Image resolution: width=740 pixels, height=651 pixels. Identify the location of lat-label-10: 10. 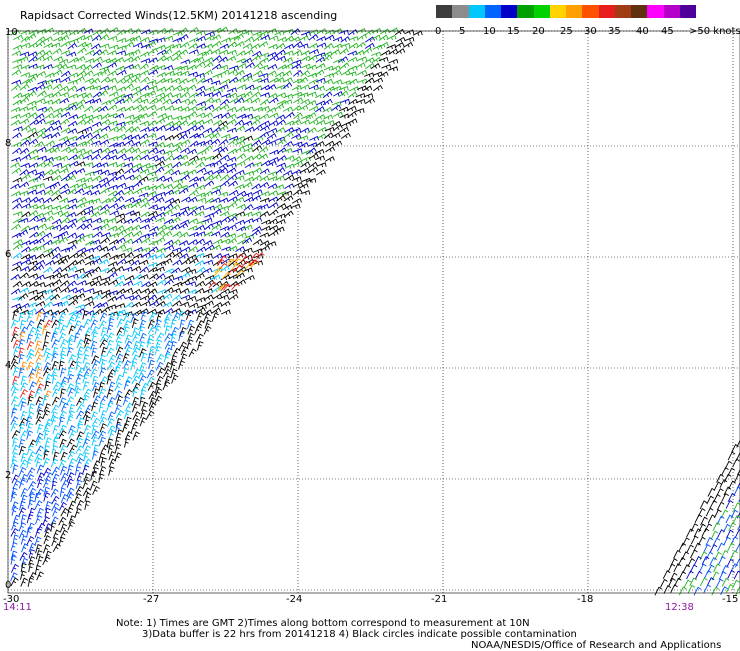
(11, 32).